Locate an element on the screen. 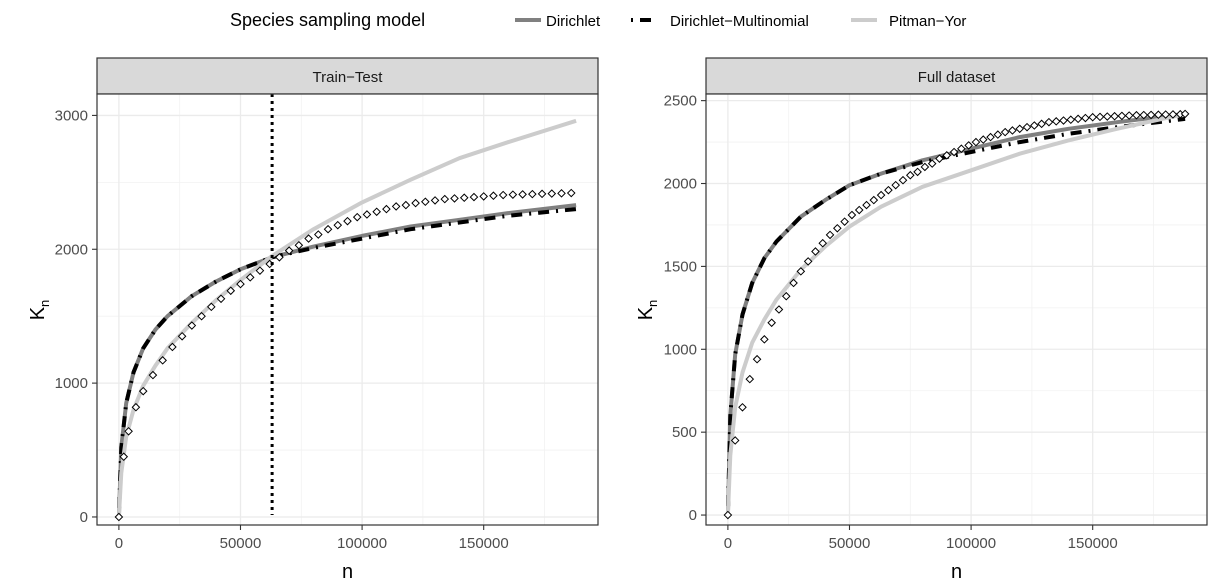 The width and height of the screenshot is (1211, 584). strip-label: Train−Test is located at coordinates (348, 77).